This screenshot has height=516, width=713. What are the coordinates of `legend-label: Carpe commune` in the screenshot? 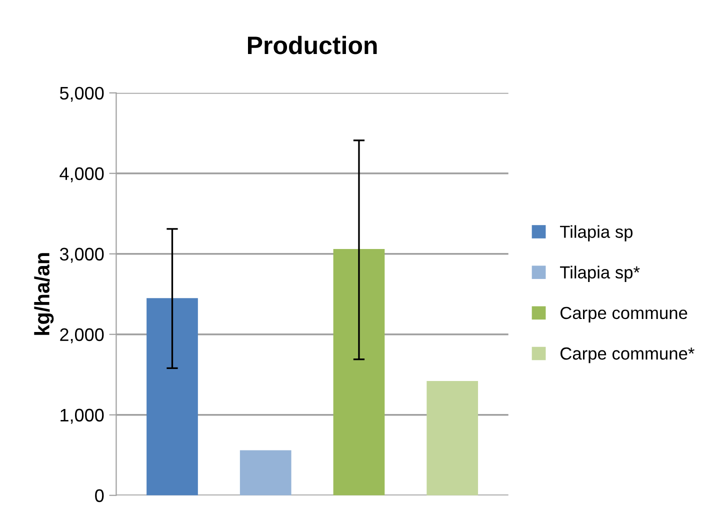 It's located at (624, 314).